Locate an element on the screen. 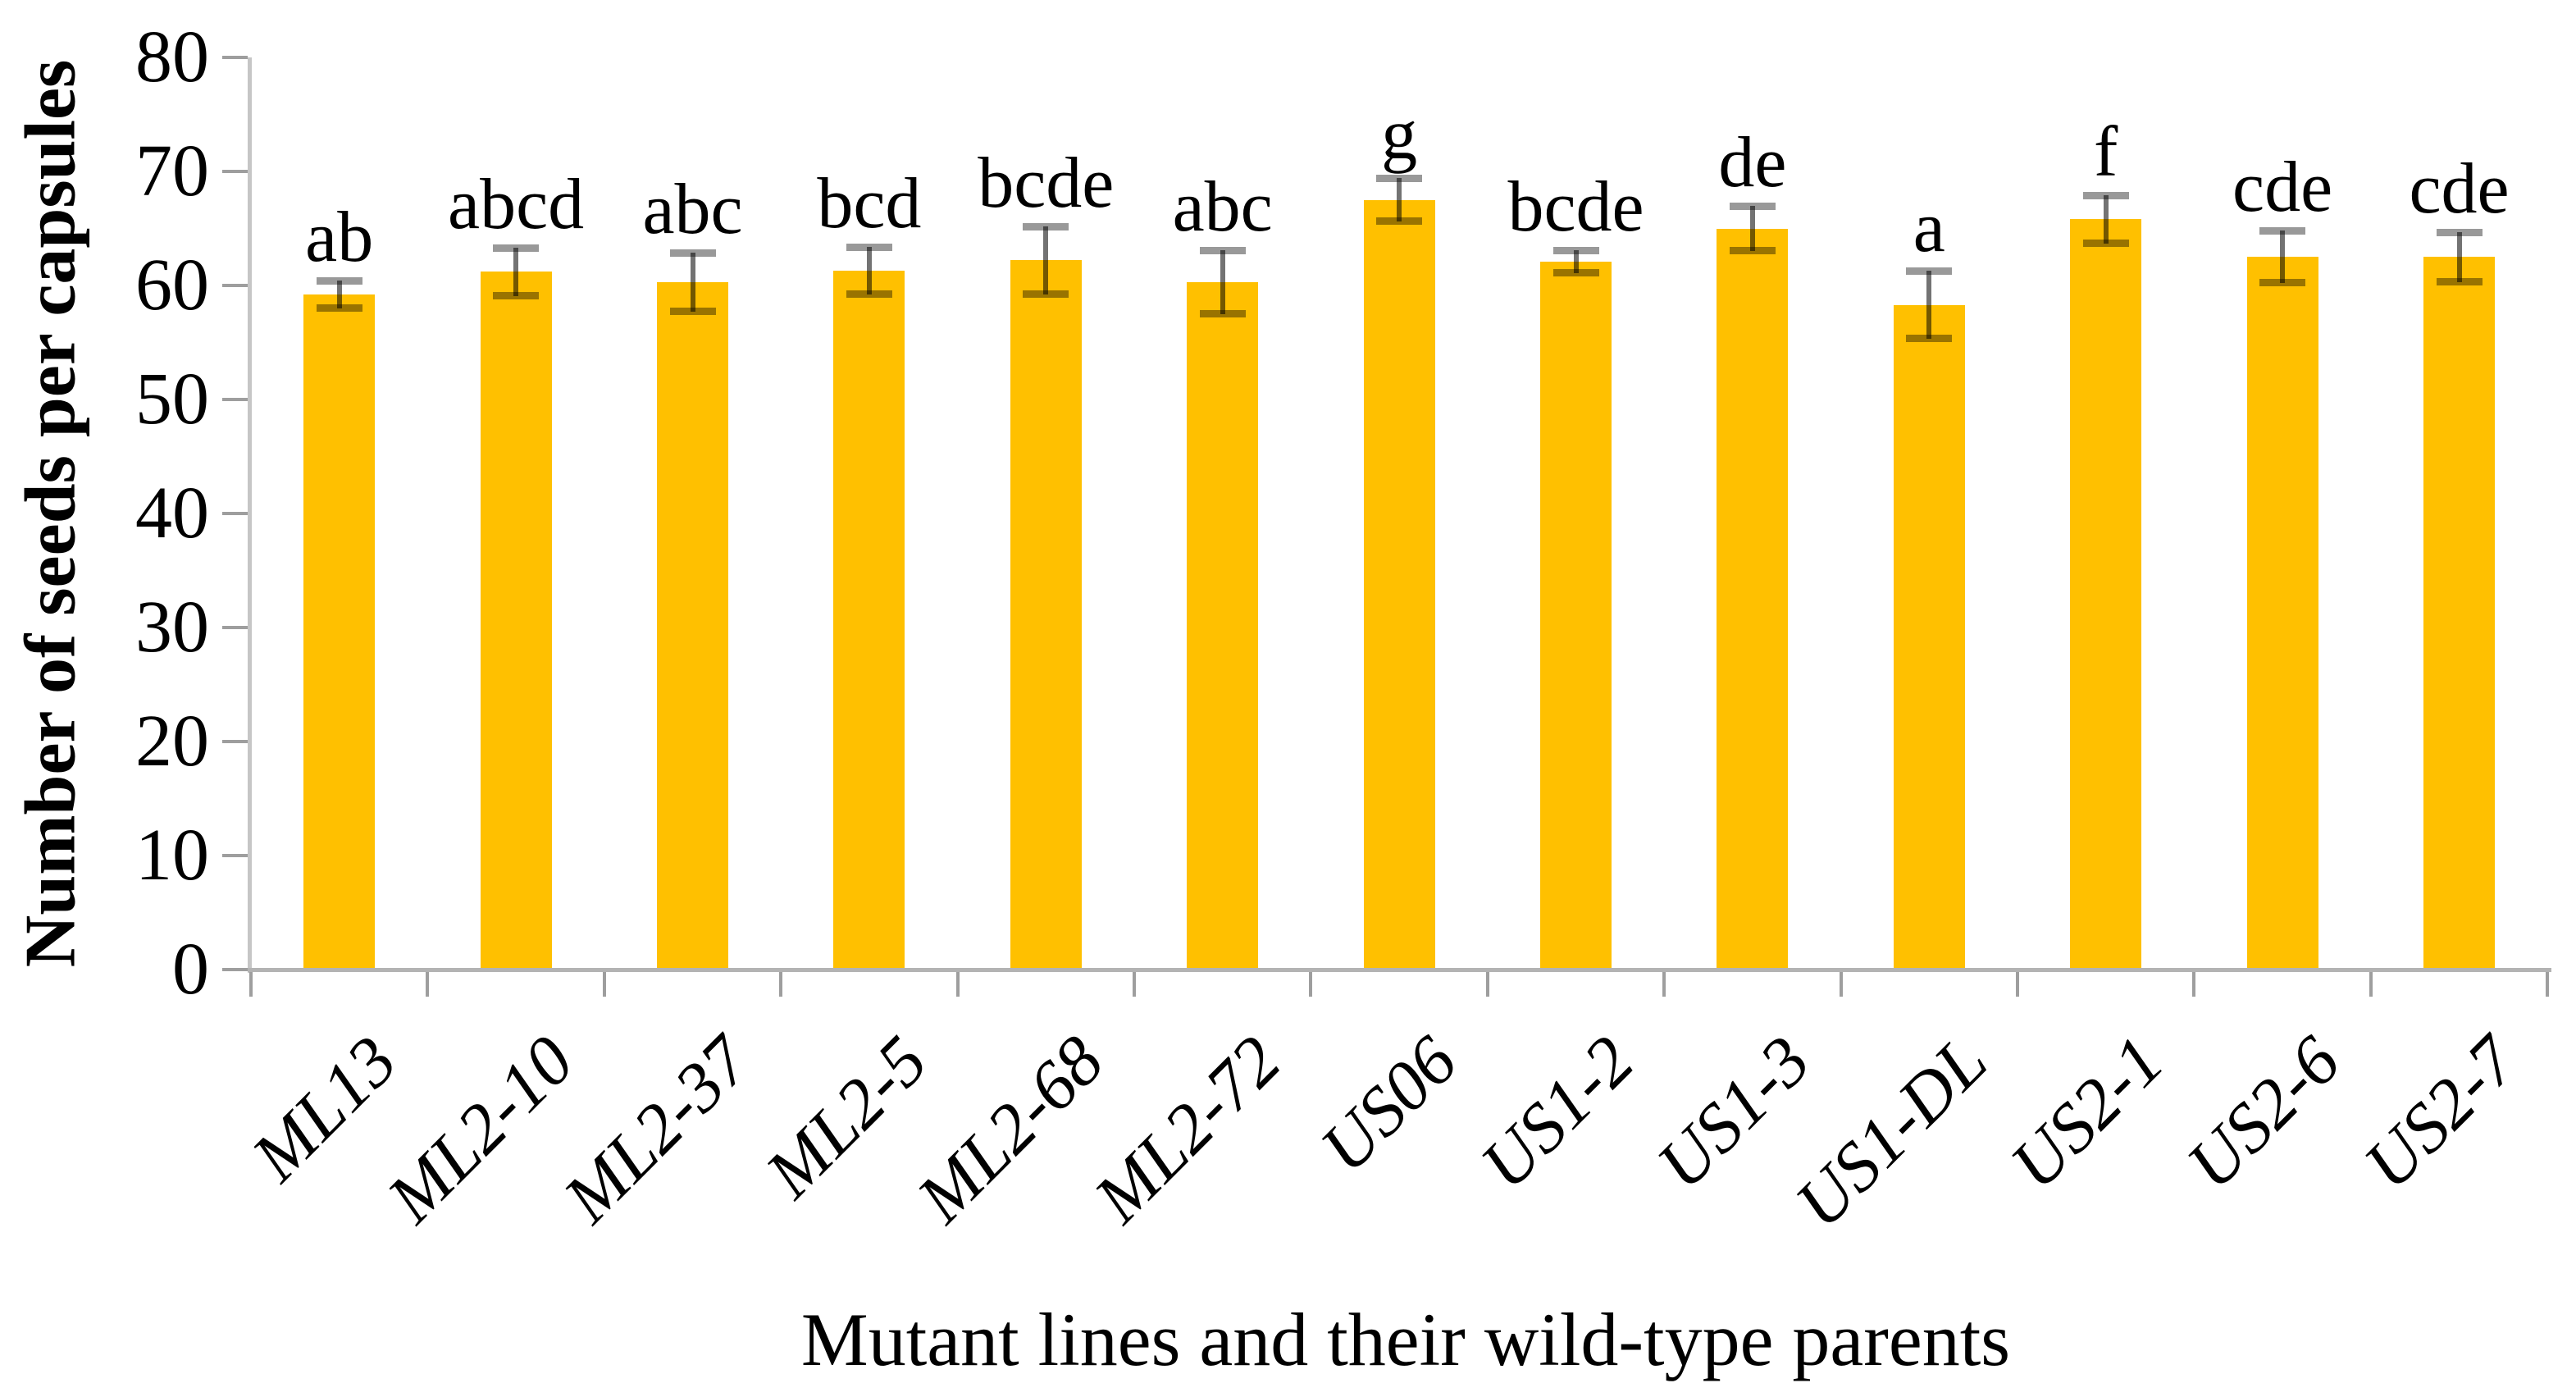  y-tick-label: 20 is located at coordinates (127, 741).